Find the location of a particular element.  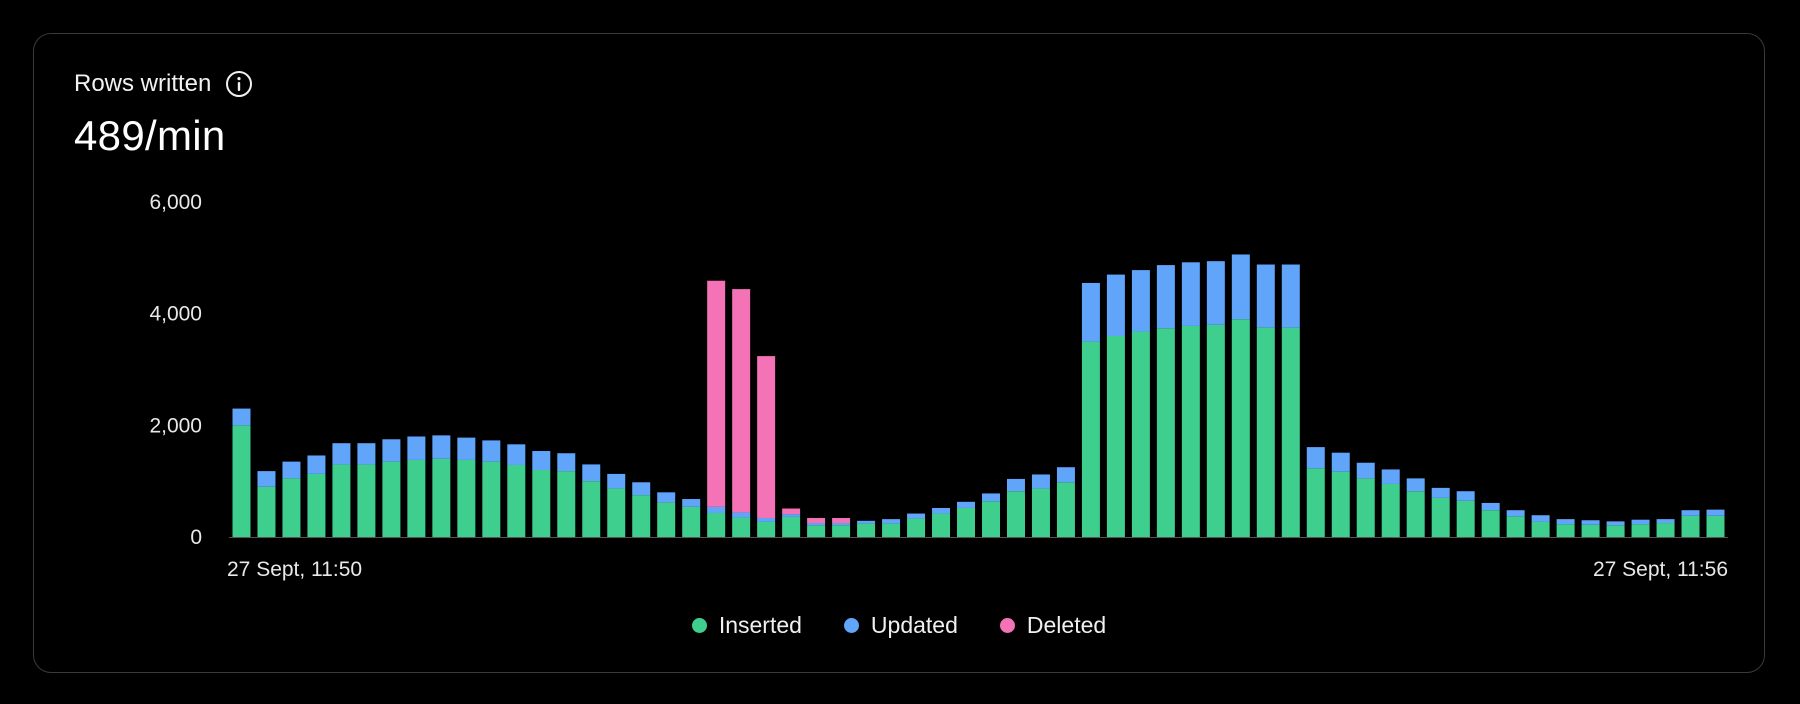

legend-item-inserted: Inserted is located at coordinates (746, 625).